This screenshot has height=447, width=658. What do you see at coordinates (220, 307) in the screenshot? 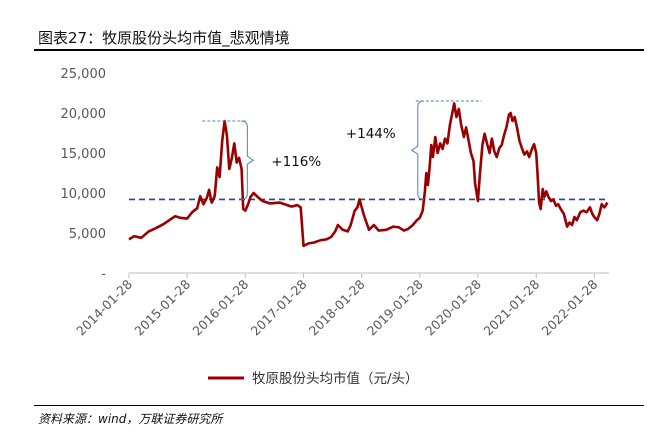
I see `x-tick-label: 2016-01-28` at bounding box center [220, 307].